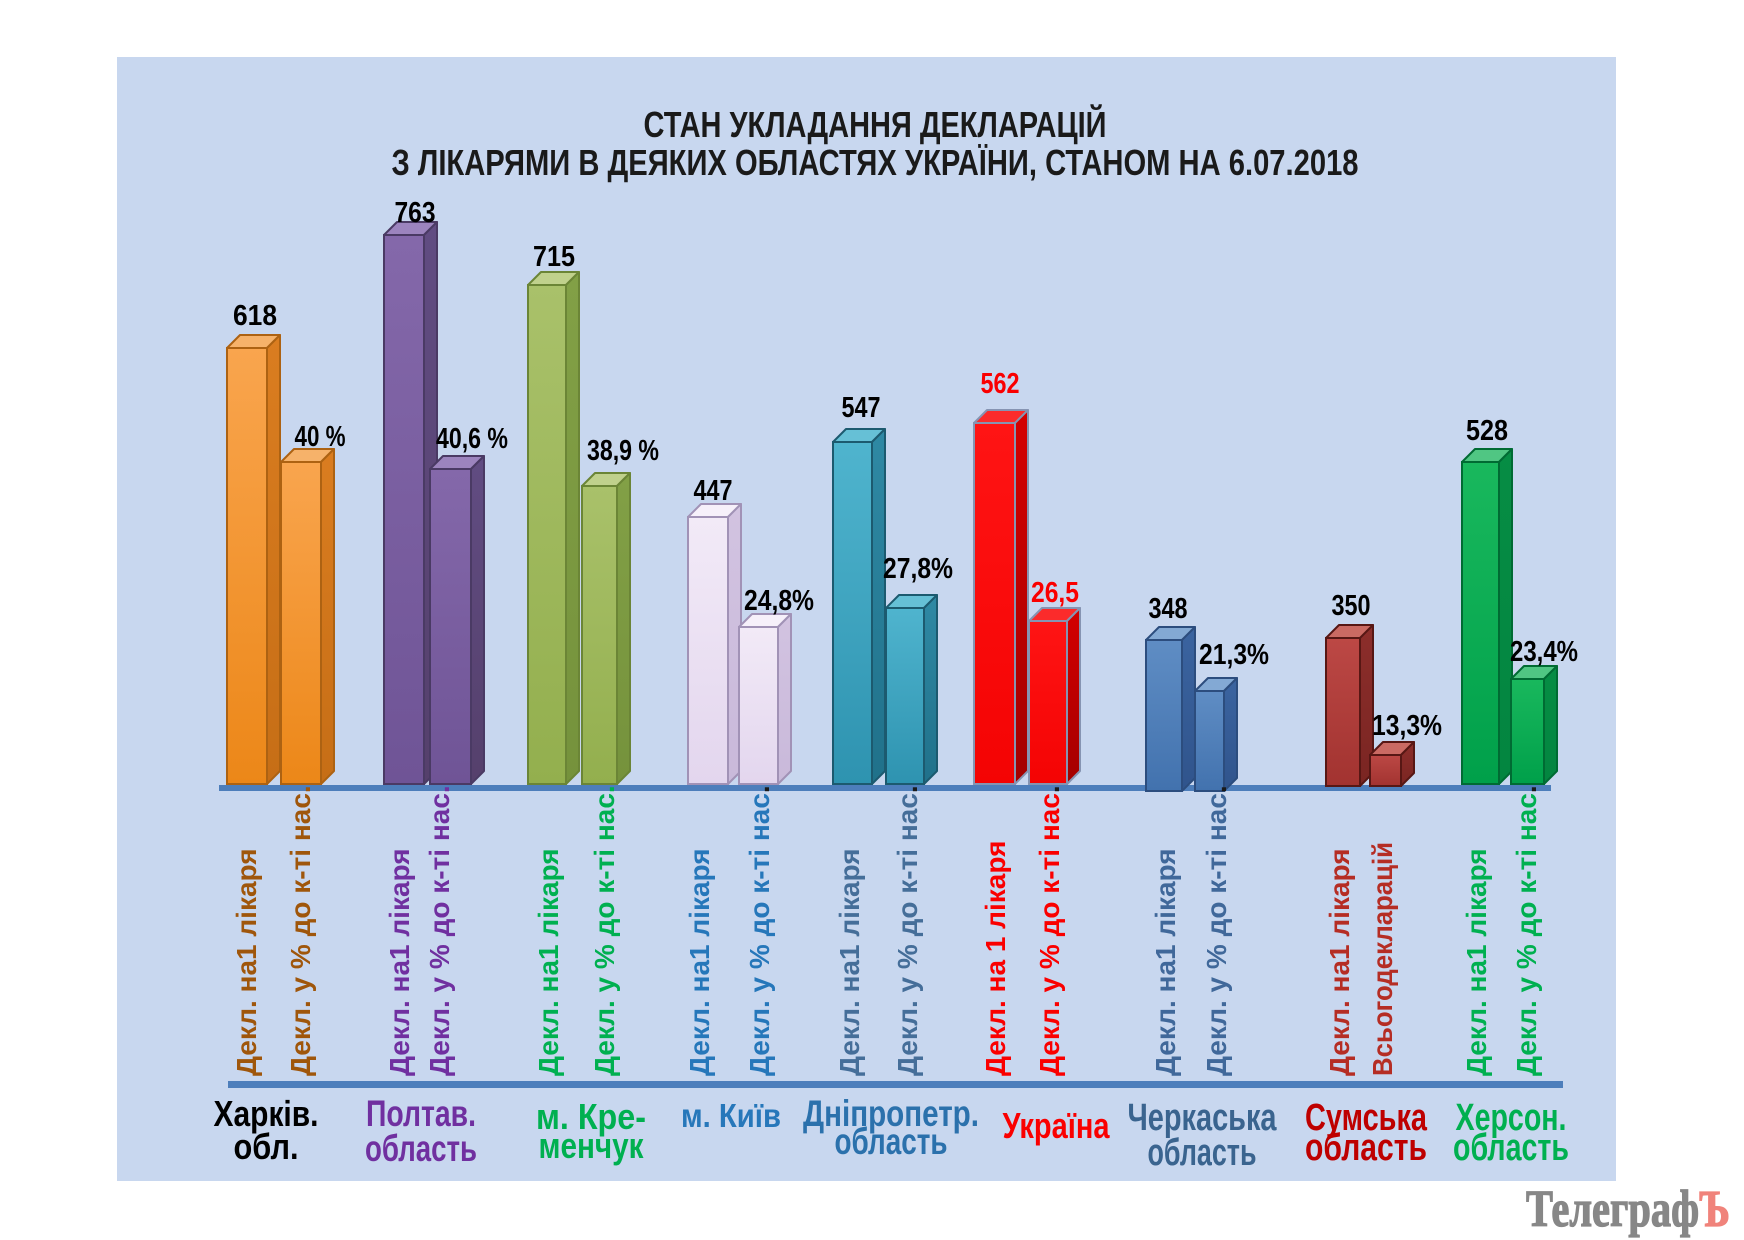  Describe the element at coordinates (320, 437) in the screenshot. I see `svg-text: 40 %` at that location.